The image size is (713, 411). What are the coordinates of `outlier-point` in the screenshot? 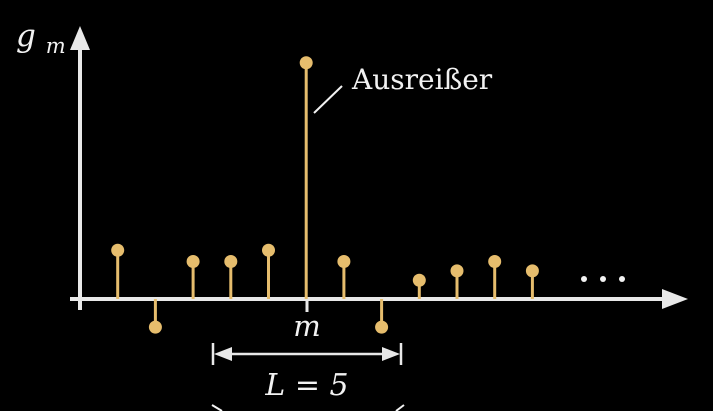 It's located at (306, 63).